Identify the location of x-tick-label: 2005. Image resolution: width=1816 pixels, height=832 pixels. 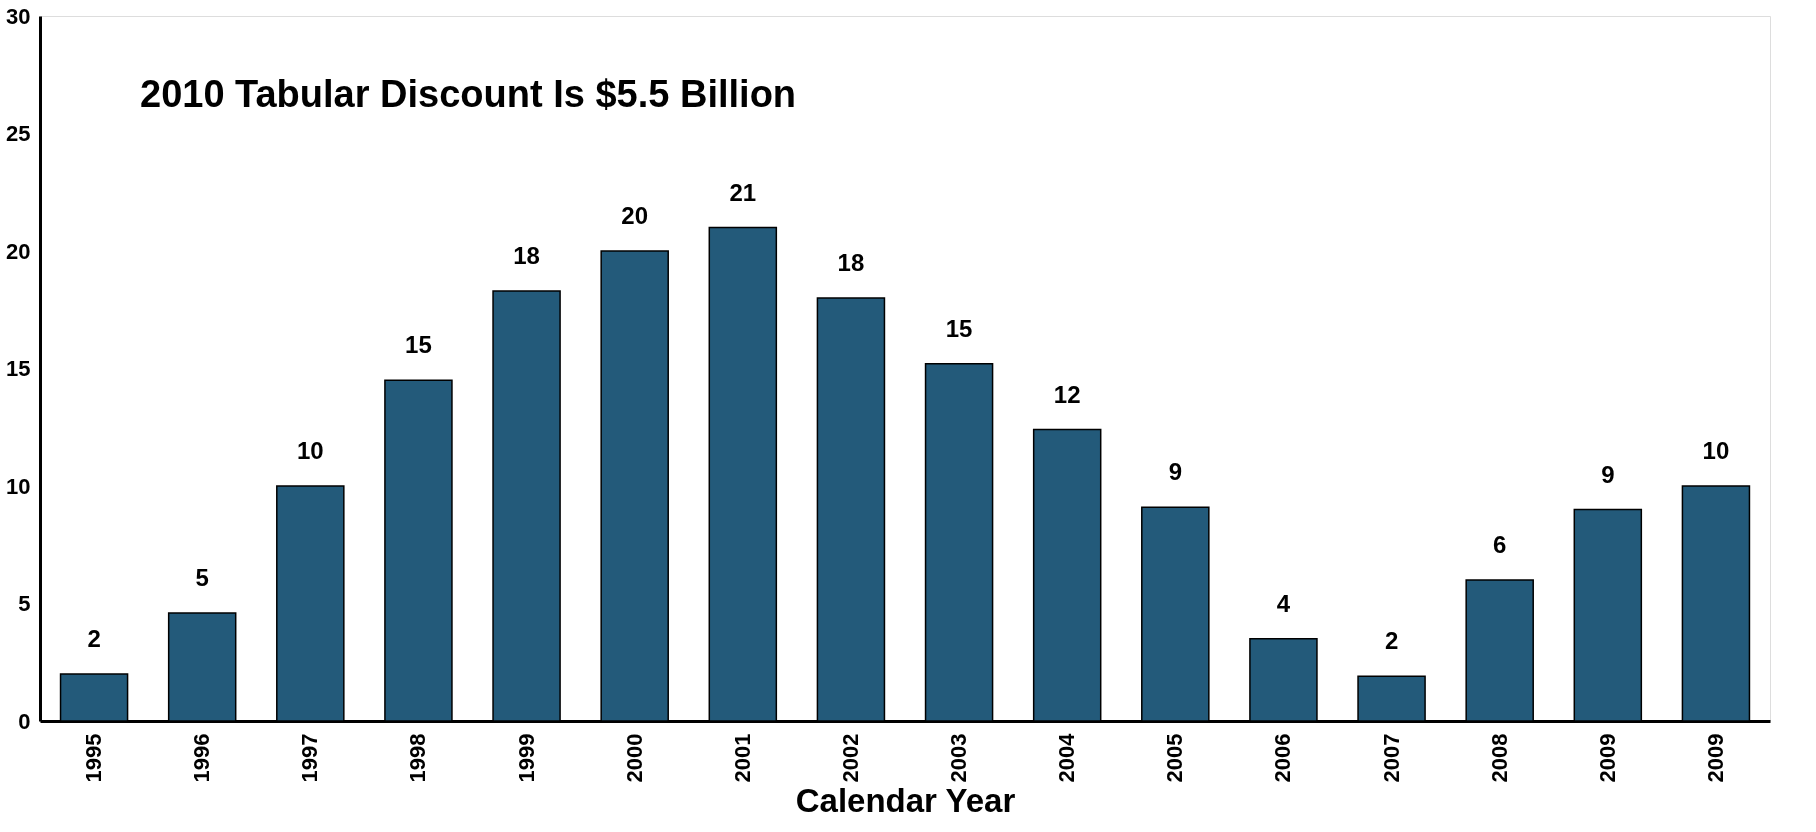
(1175, 758).